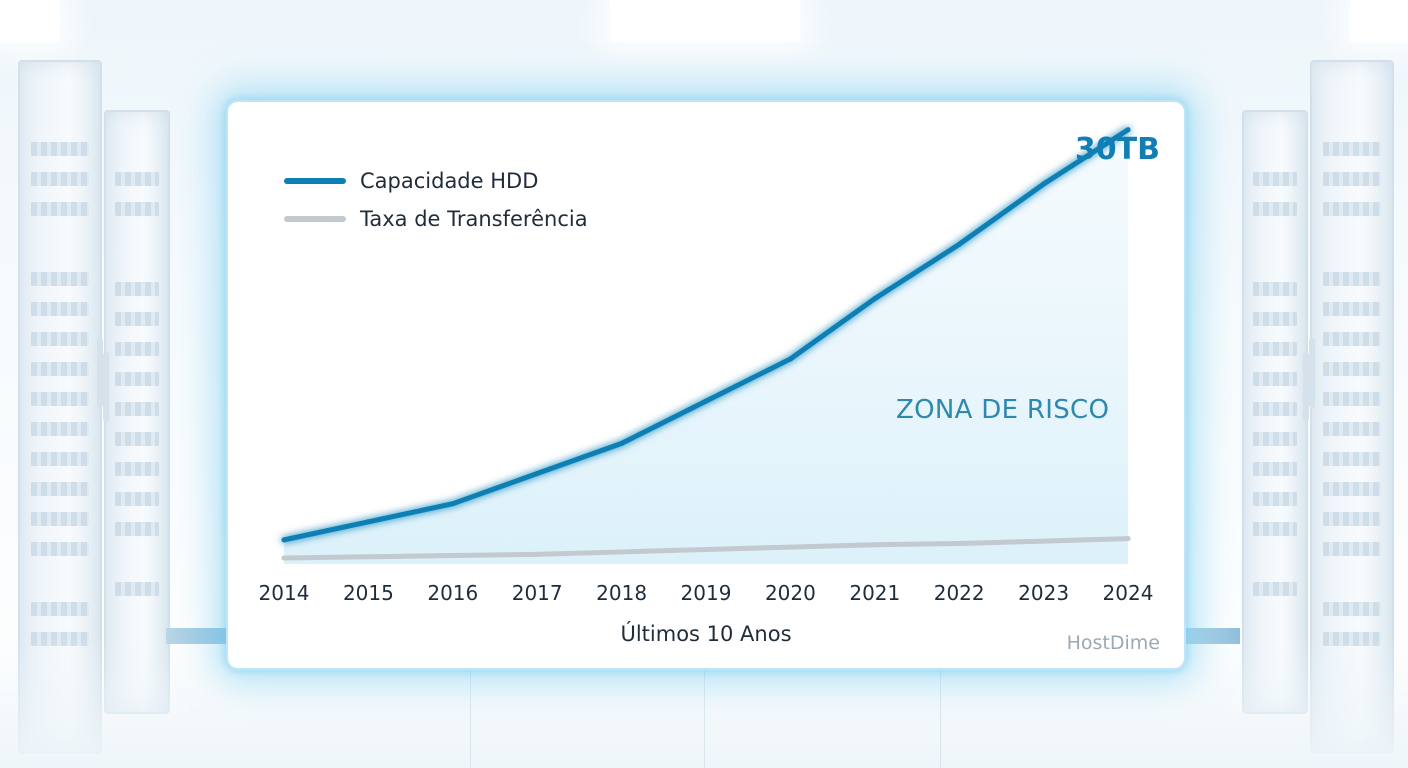  I want to click on x-tick-label: 2014, so click(284, 593).